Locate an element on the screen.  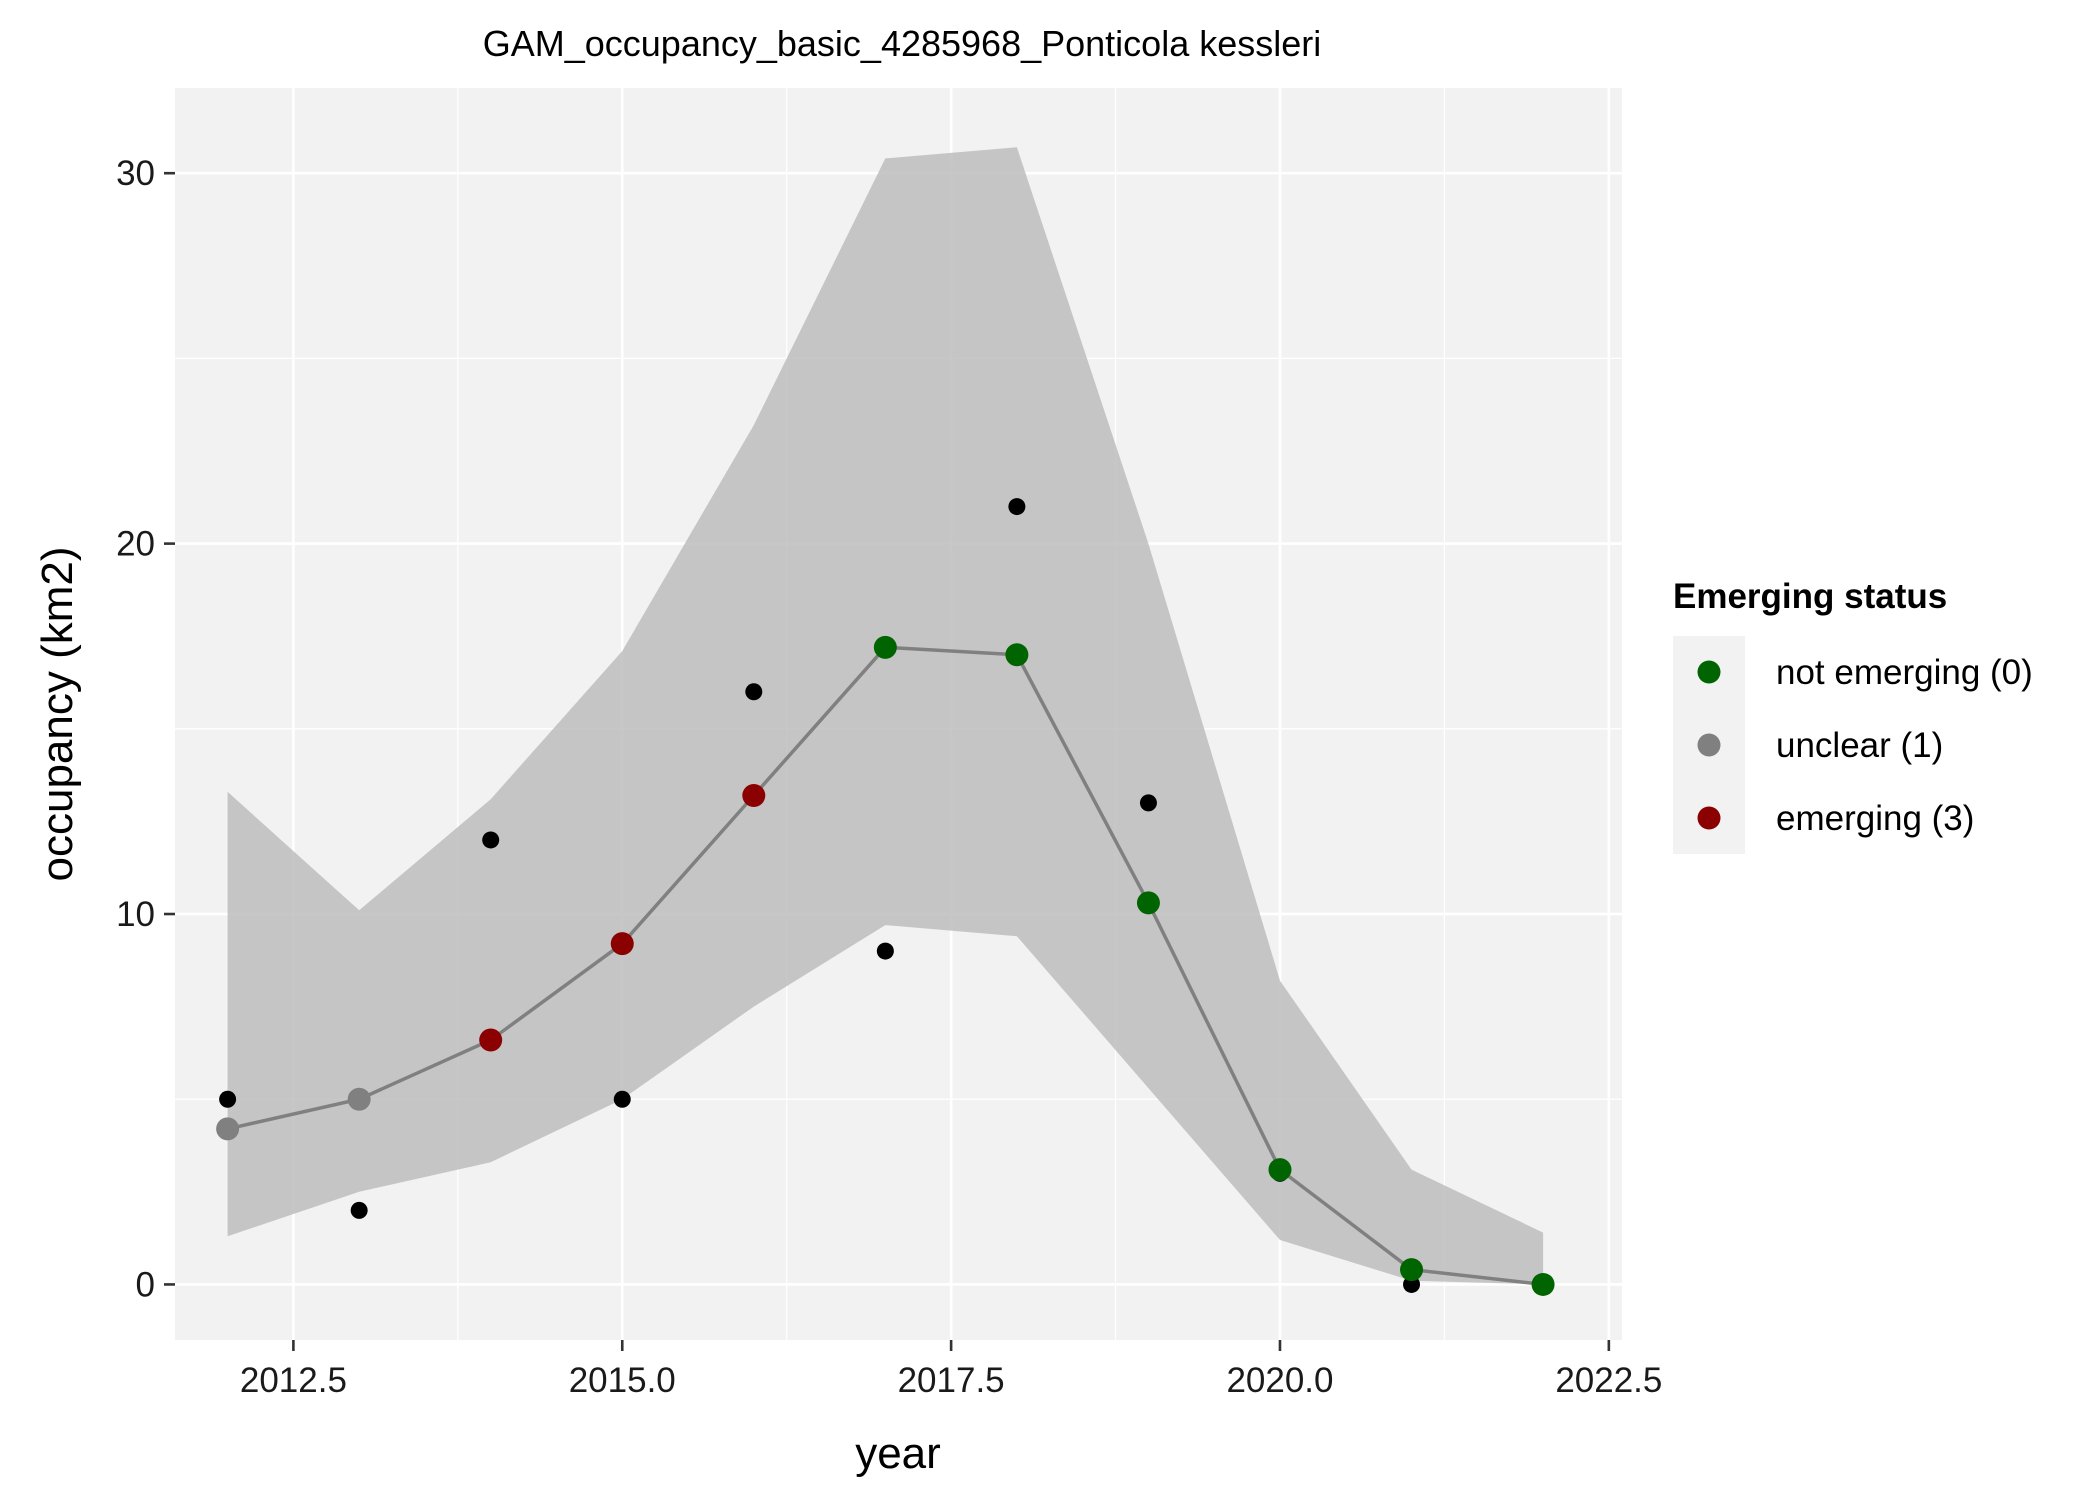
y-tick-label: 20 is located at coordinates (135, 544).